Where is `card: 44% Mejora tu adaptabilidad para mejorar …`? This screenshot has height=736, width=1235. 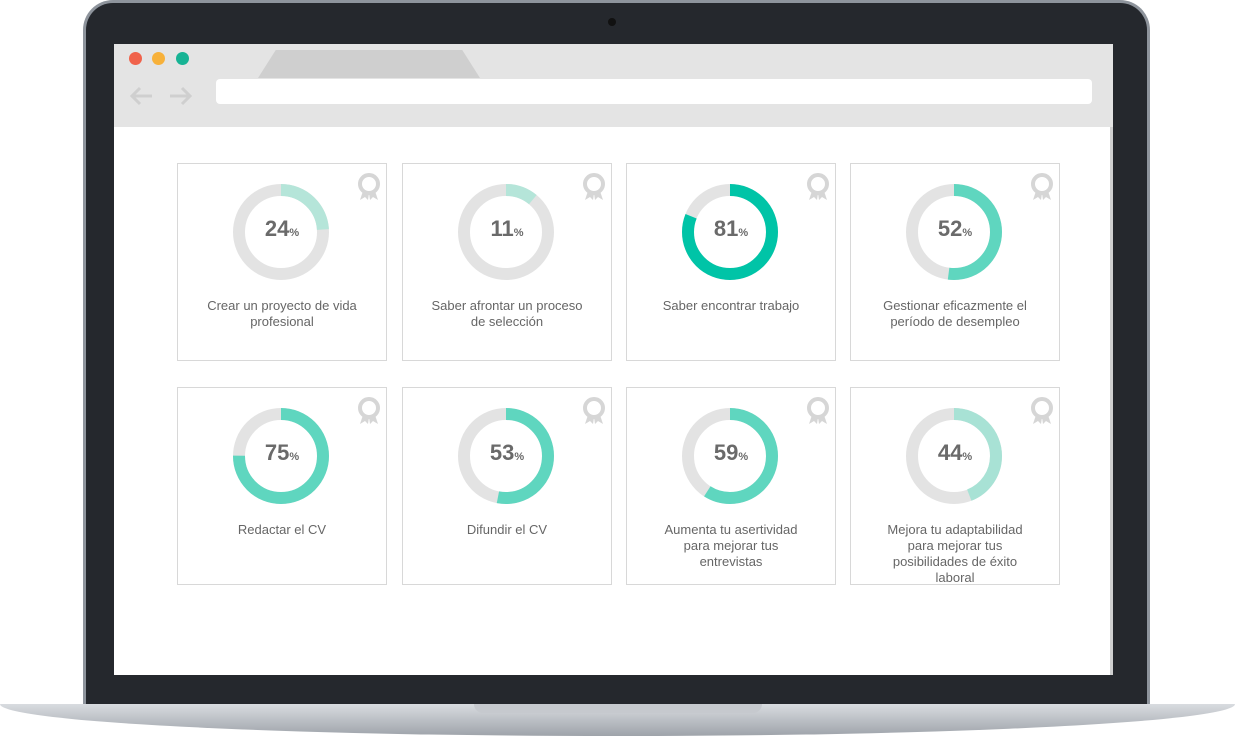 card: 44% Mejora tu adaptabilidad para mejorar … is located at coordinates (955, 486).